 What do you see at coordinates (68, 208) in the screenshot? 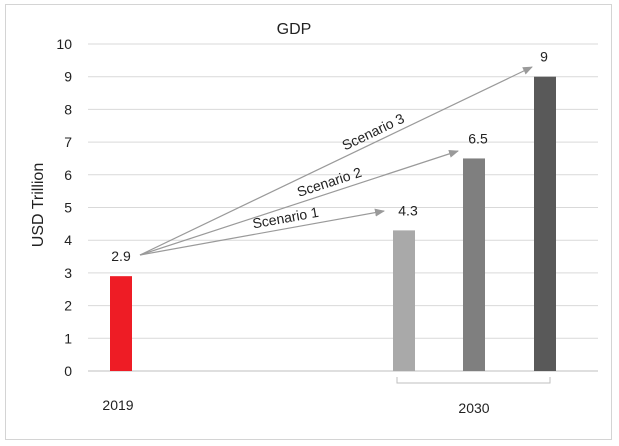
I see `y-tick-label: 5` at bounding box center [68, 208].